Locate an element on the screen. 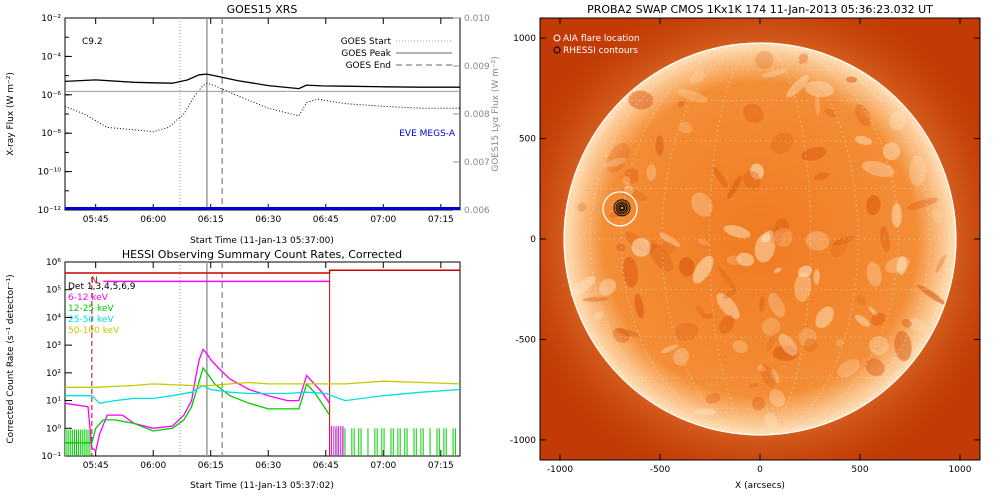 Image resolution: width=1000 pixels, height=500 pixels. goes-event-lines is located at coordinates (201, 114).